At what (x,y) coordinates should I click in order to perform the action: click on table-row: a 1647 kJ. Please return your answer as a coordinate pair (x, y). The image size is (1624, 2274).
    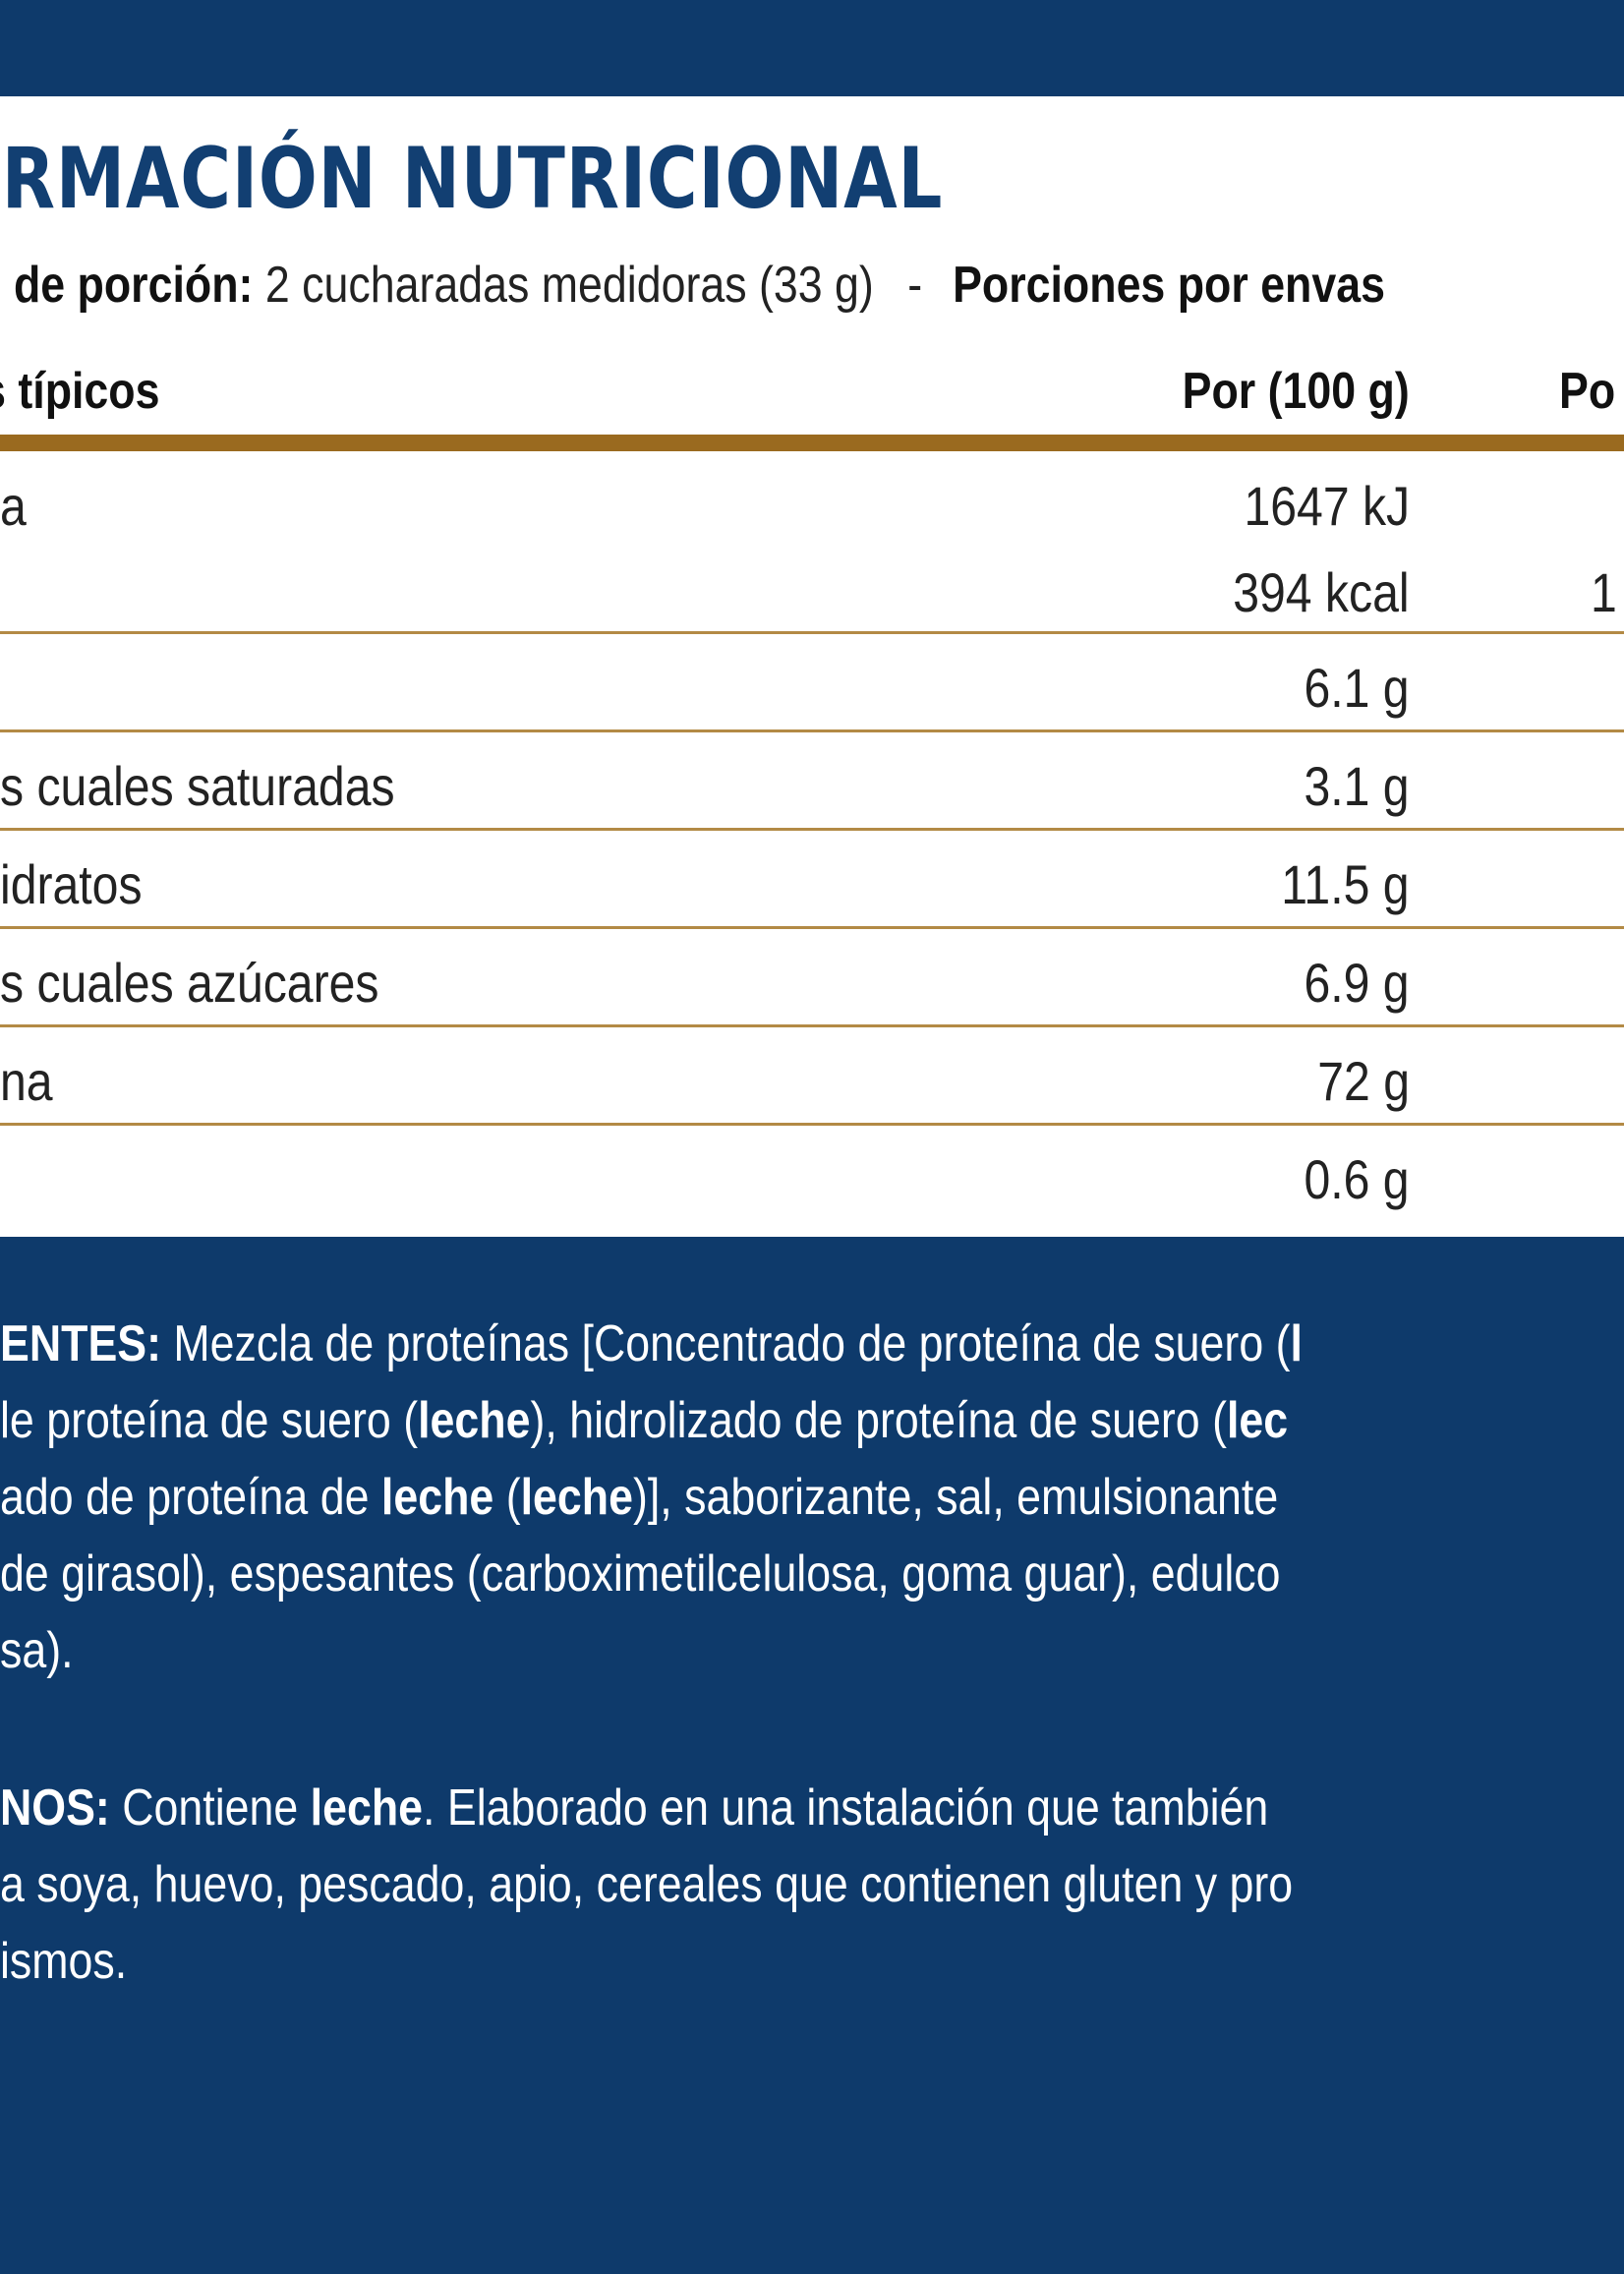
    Looking at the image, I should click on (812, 495).